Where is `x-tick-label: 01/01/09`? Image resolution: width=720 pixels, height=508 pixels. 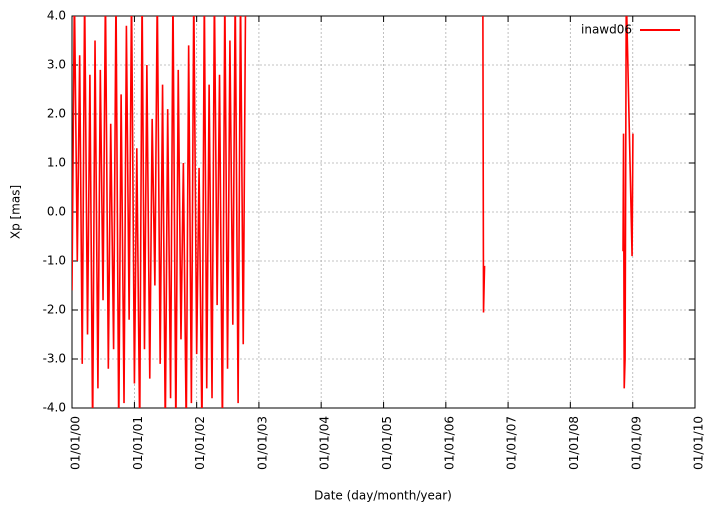 x-tick-label: 01/01/09 is located at coordinates (636, 443).